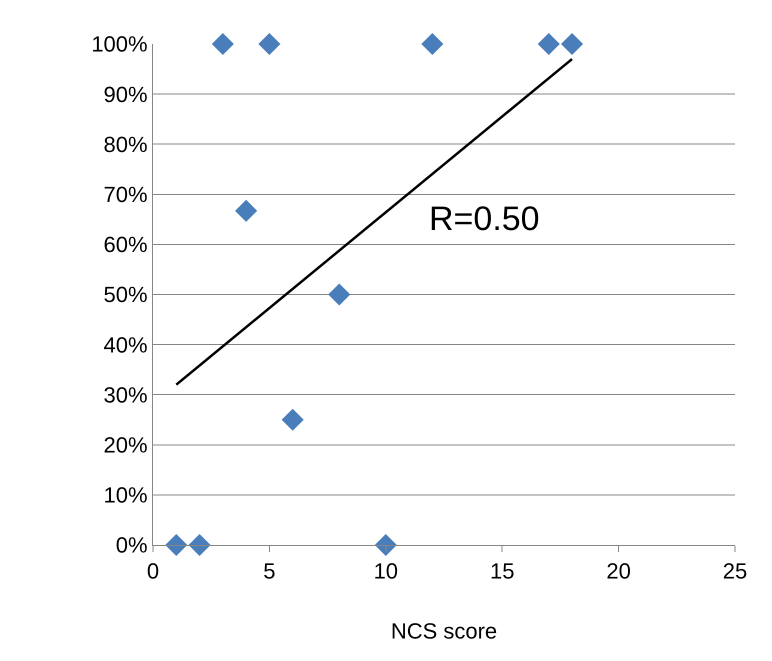 The height and width of the screenshot is (661, 772). I want to click on x-axis-title: NCS score, so click(444, 631).